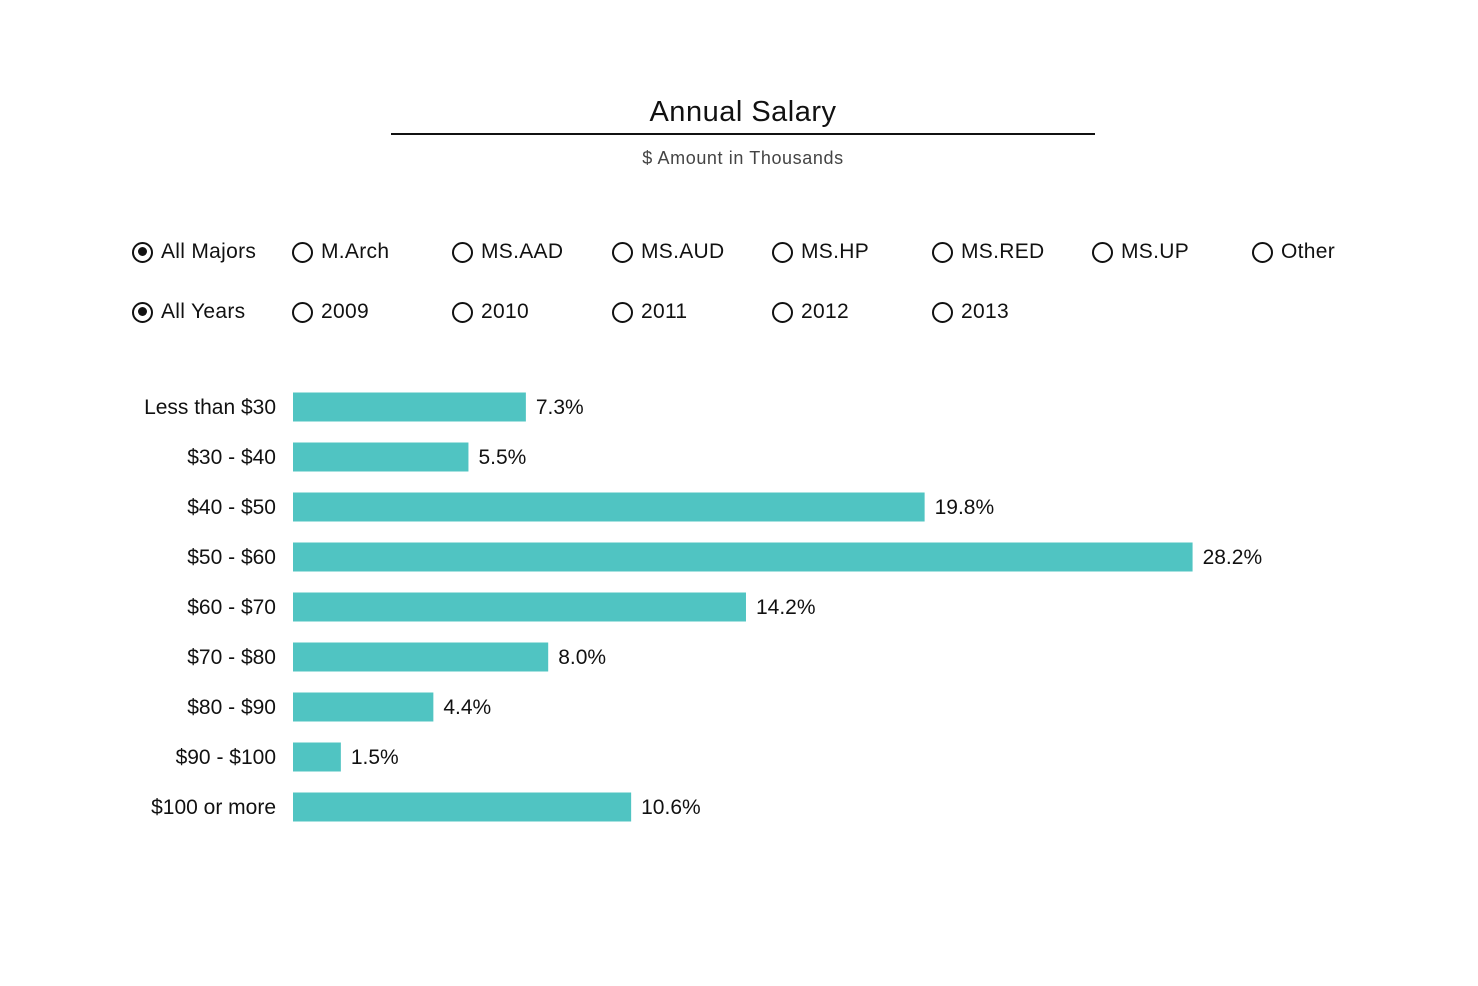  I want to click on radio-label: 2013, so click(985, 311).